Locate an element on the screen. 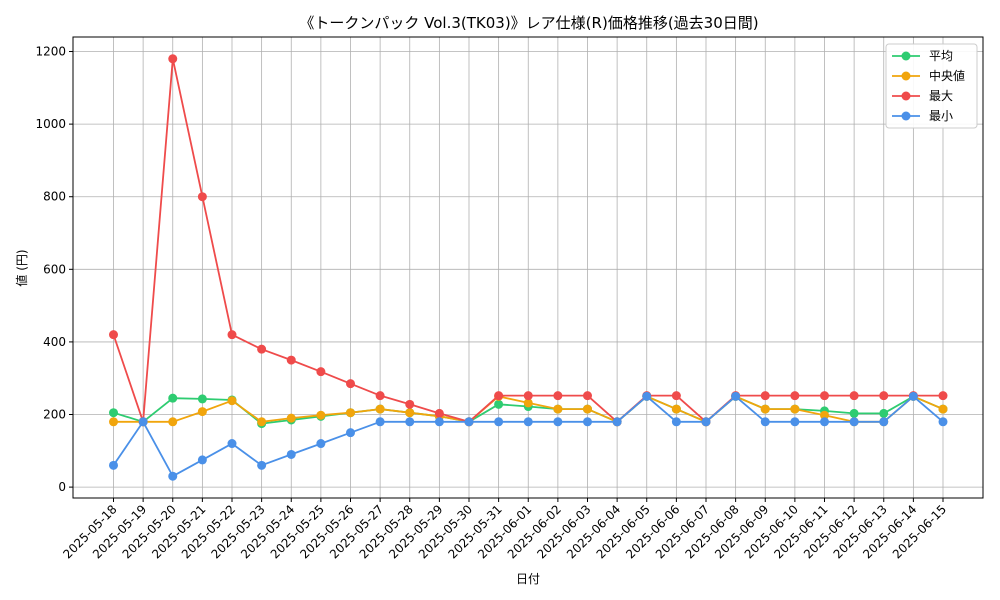 The height and width of the screenshot is (600, 1000). legend-entry: 平均 is located at coordinates (922, 56).